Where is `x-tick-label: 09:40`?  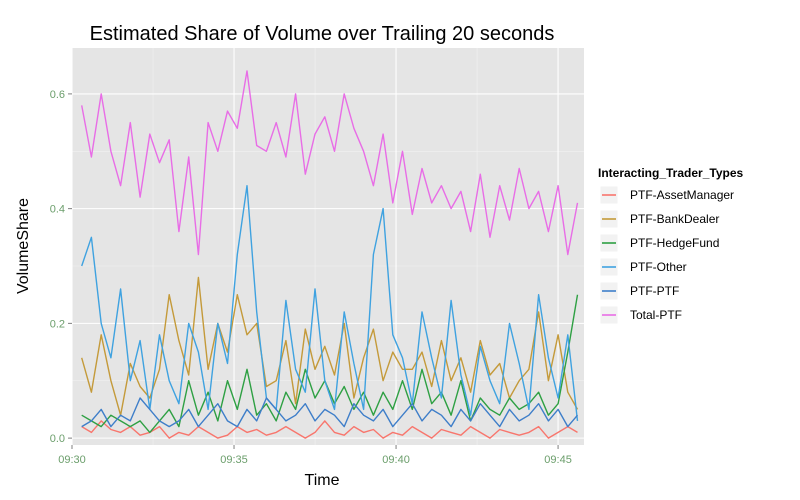
x-tick-label: 09:40 is located at coordinates (396, 460).